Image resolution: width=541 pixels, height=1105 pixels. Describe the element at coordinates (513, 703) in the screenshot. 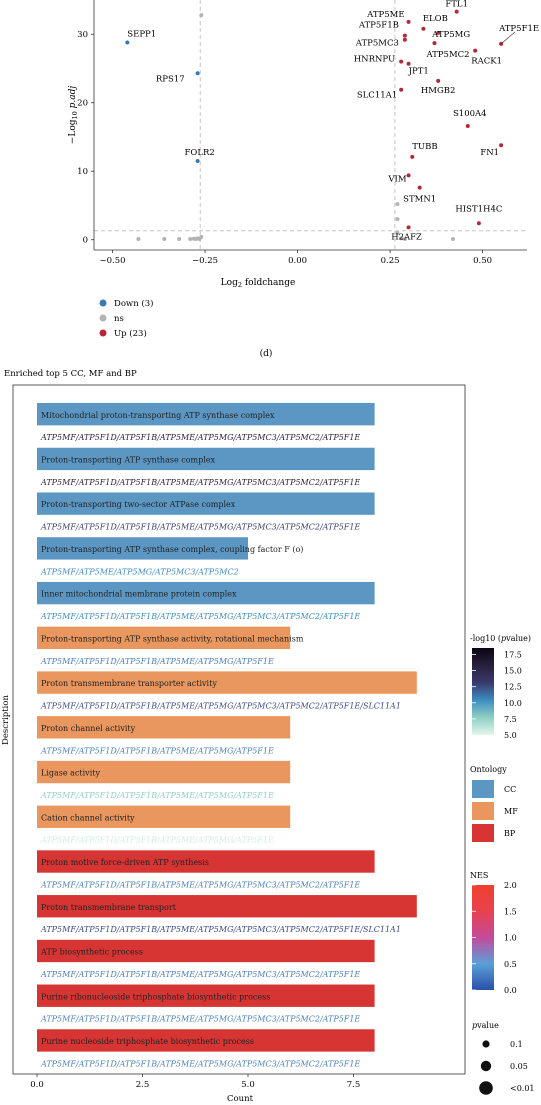

I see `pvalue-tick-label: 10.0` at that location.